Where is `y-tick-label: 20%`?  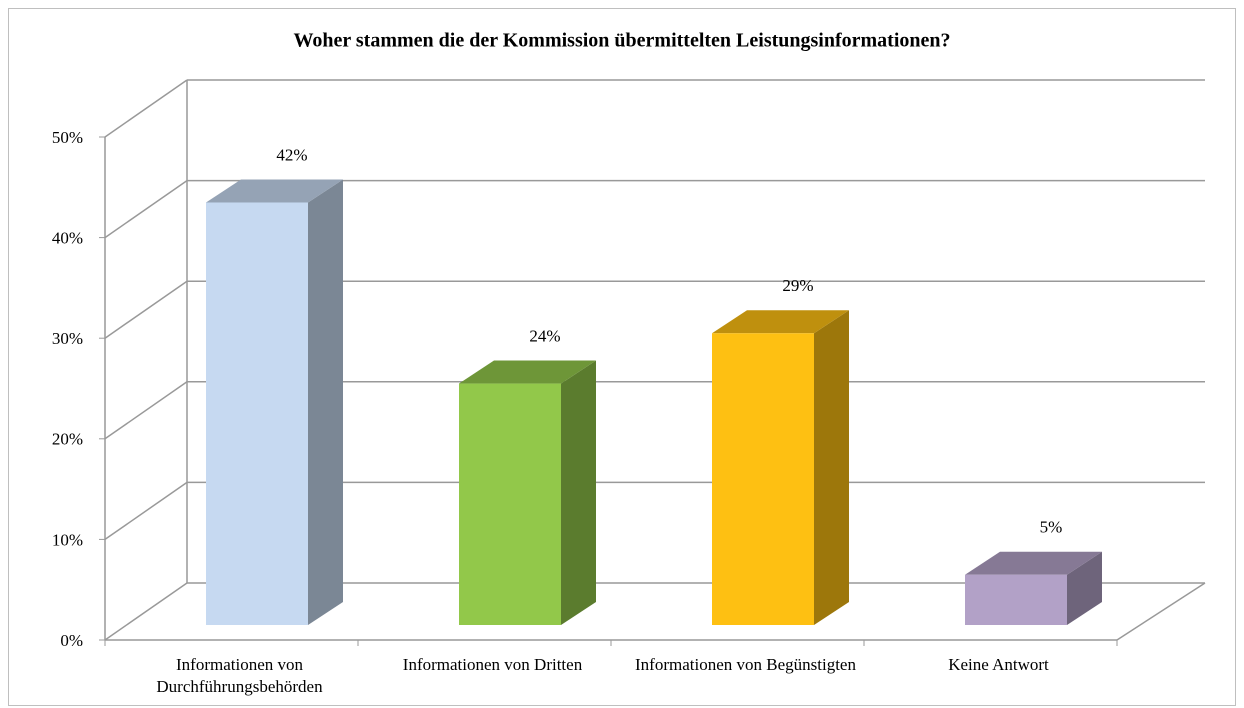 y-tick-label: 20% is located at coordinates (67, 439).